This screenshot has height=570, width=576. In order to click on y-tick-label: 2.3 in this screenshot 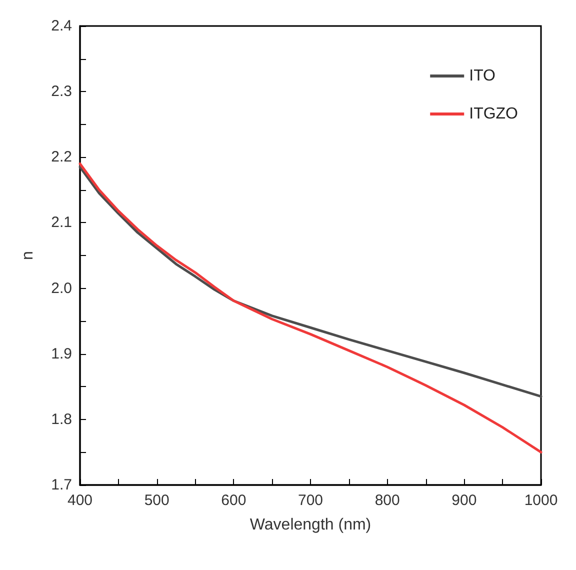, I will do `click(61, 91)`.